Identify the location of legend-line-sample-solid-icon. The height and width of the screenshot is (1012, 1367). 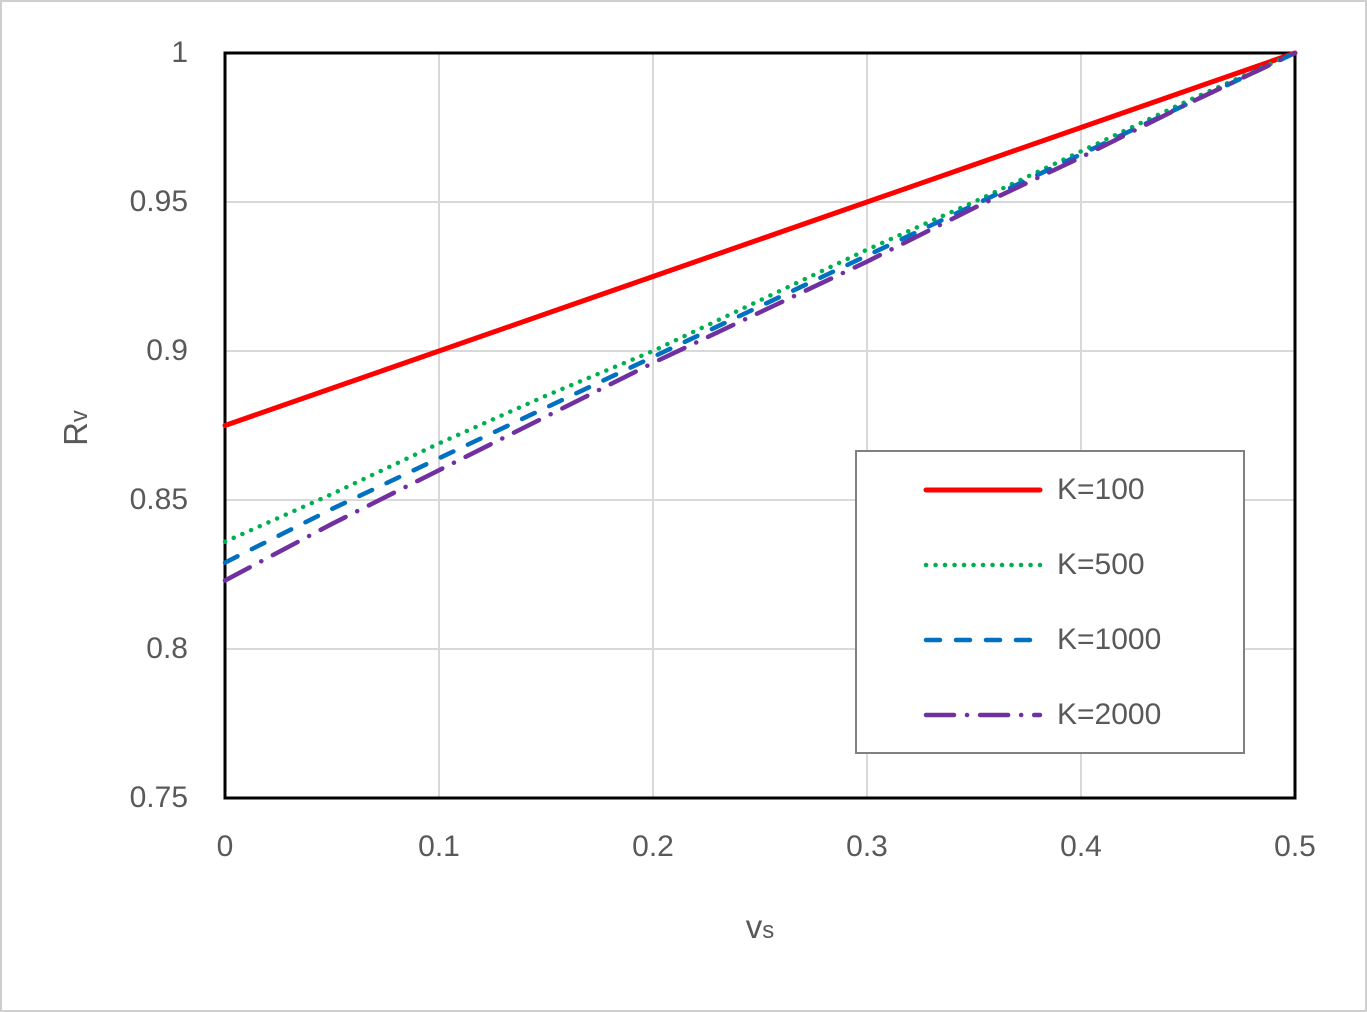
(983, 489).